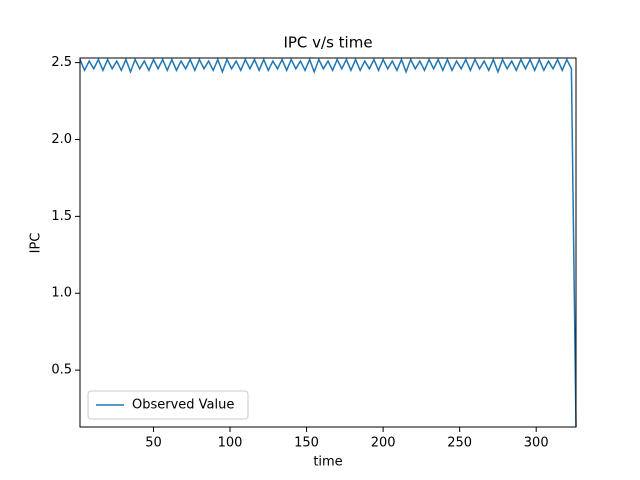 The height and width of the screenshot is (480, 640). I want to click on y-tick-label: 1.0, so click(61, 293).